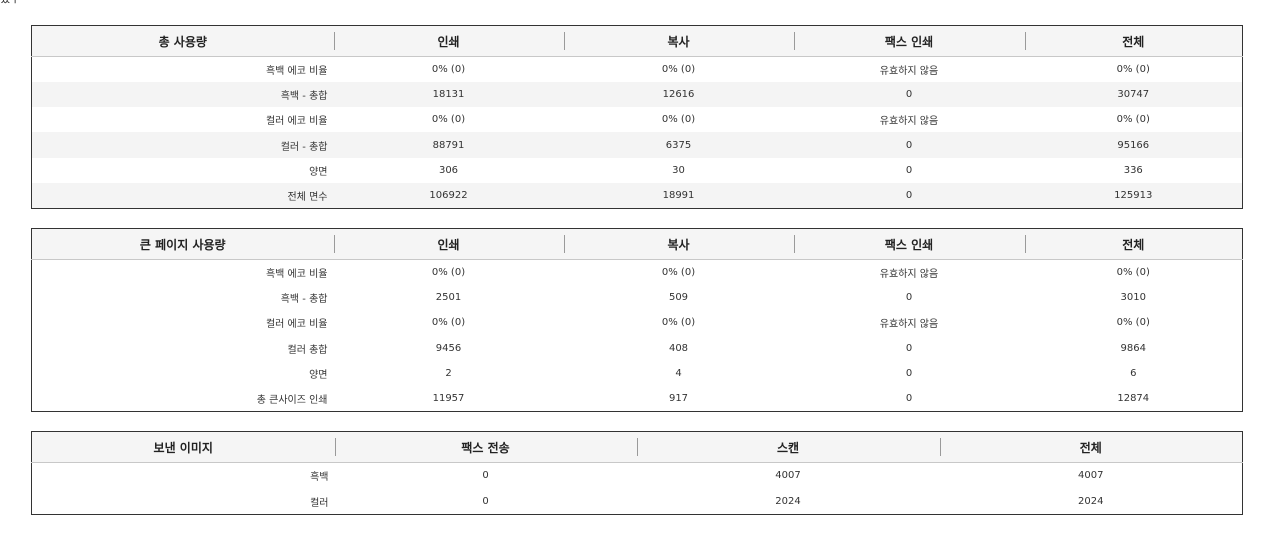  I want to click on cell-value: 30, so click(678, 170).